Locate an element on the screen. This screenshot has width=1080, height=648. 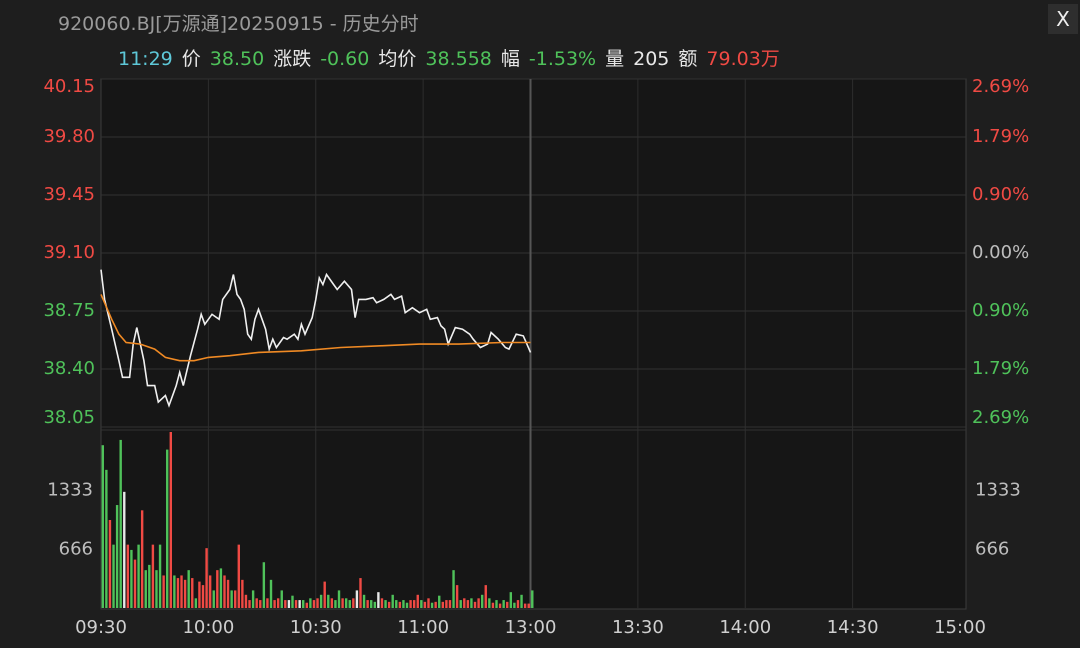
quote-value: 38.558 is located at coordinates (458, 59).